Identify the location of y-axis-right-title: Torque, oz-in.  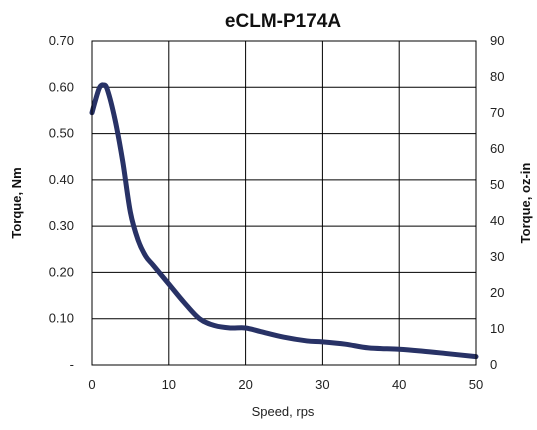
(525, 203).